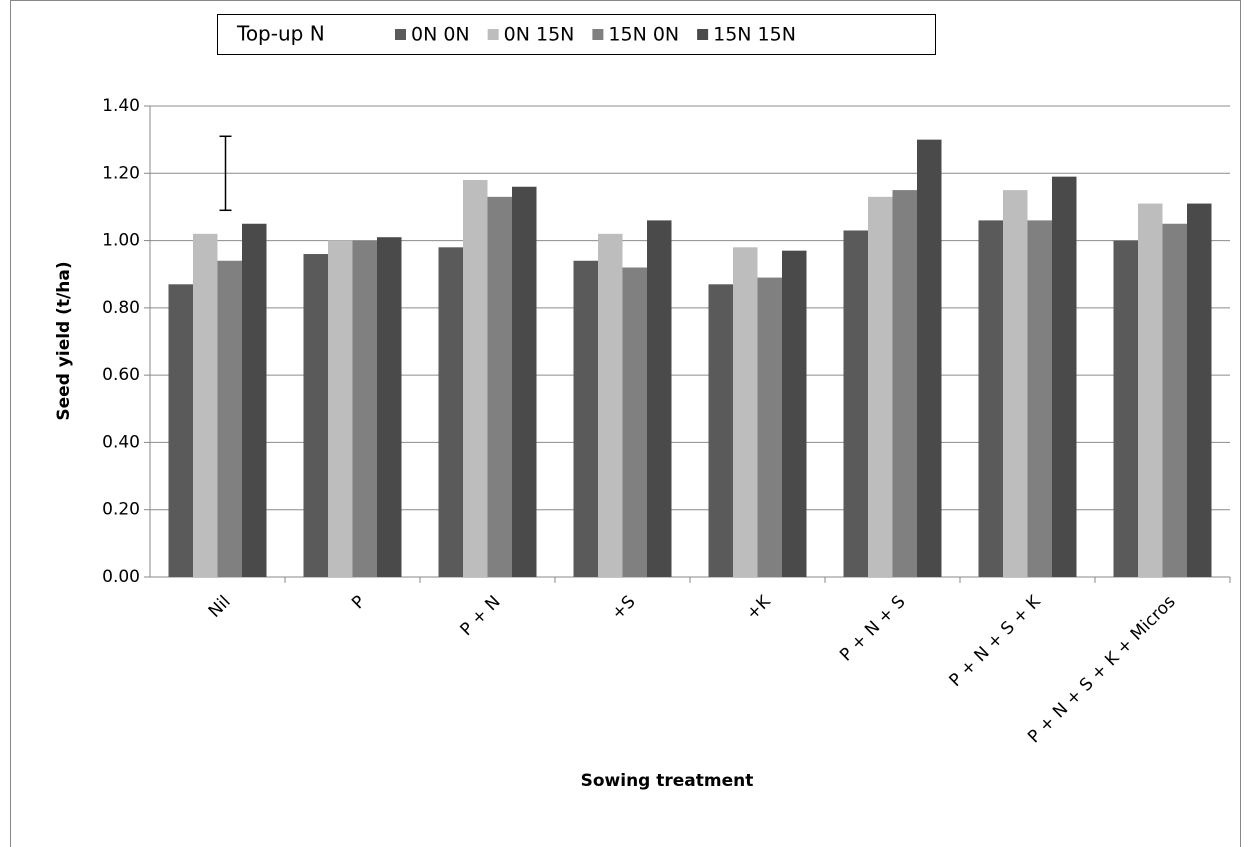 This screenshot has width=1248, height=847. I want to click on legend-label: 15N 0N, so click(643, 35).